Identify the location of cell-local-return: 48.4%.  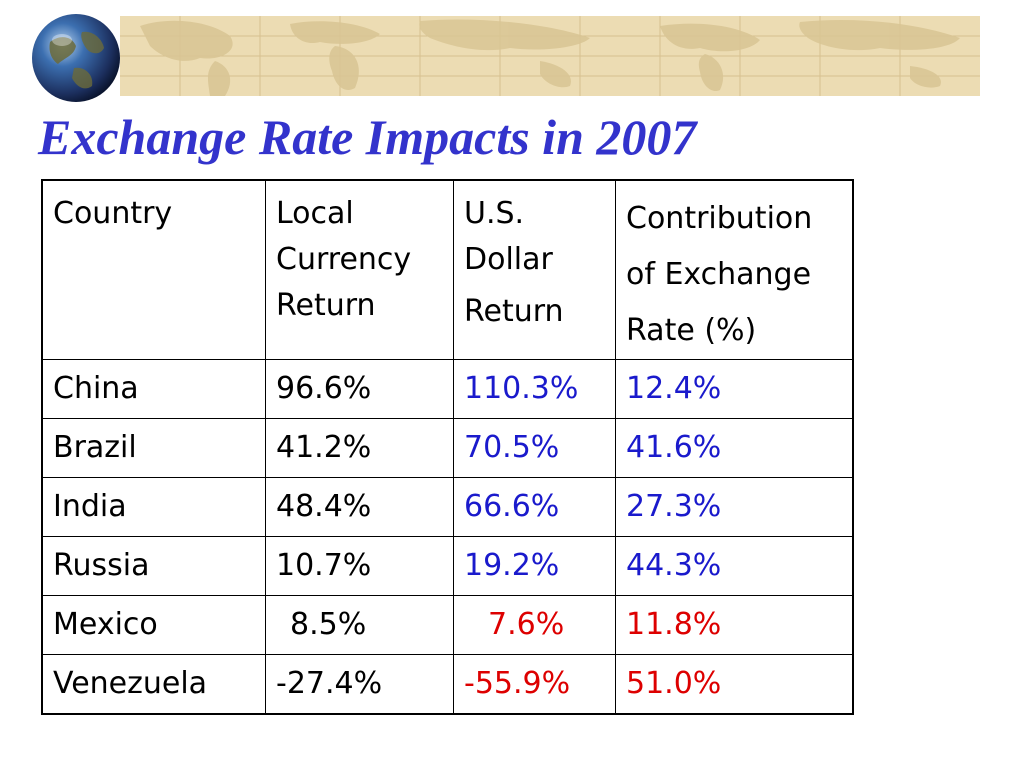
(359, 507).